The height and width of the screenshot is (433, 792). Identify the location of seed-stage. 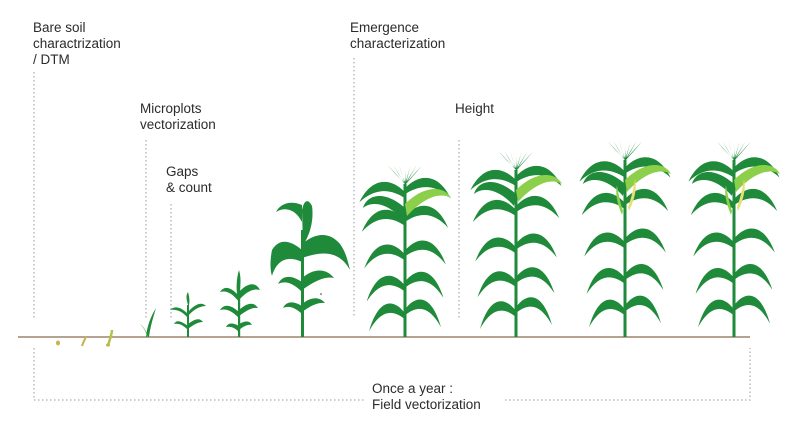
(85, 338).